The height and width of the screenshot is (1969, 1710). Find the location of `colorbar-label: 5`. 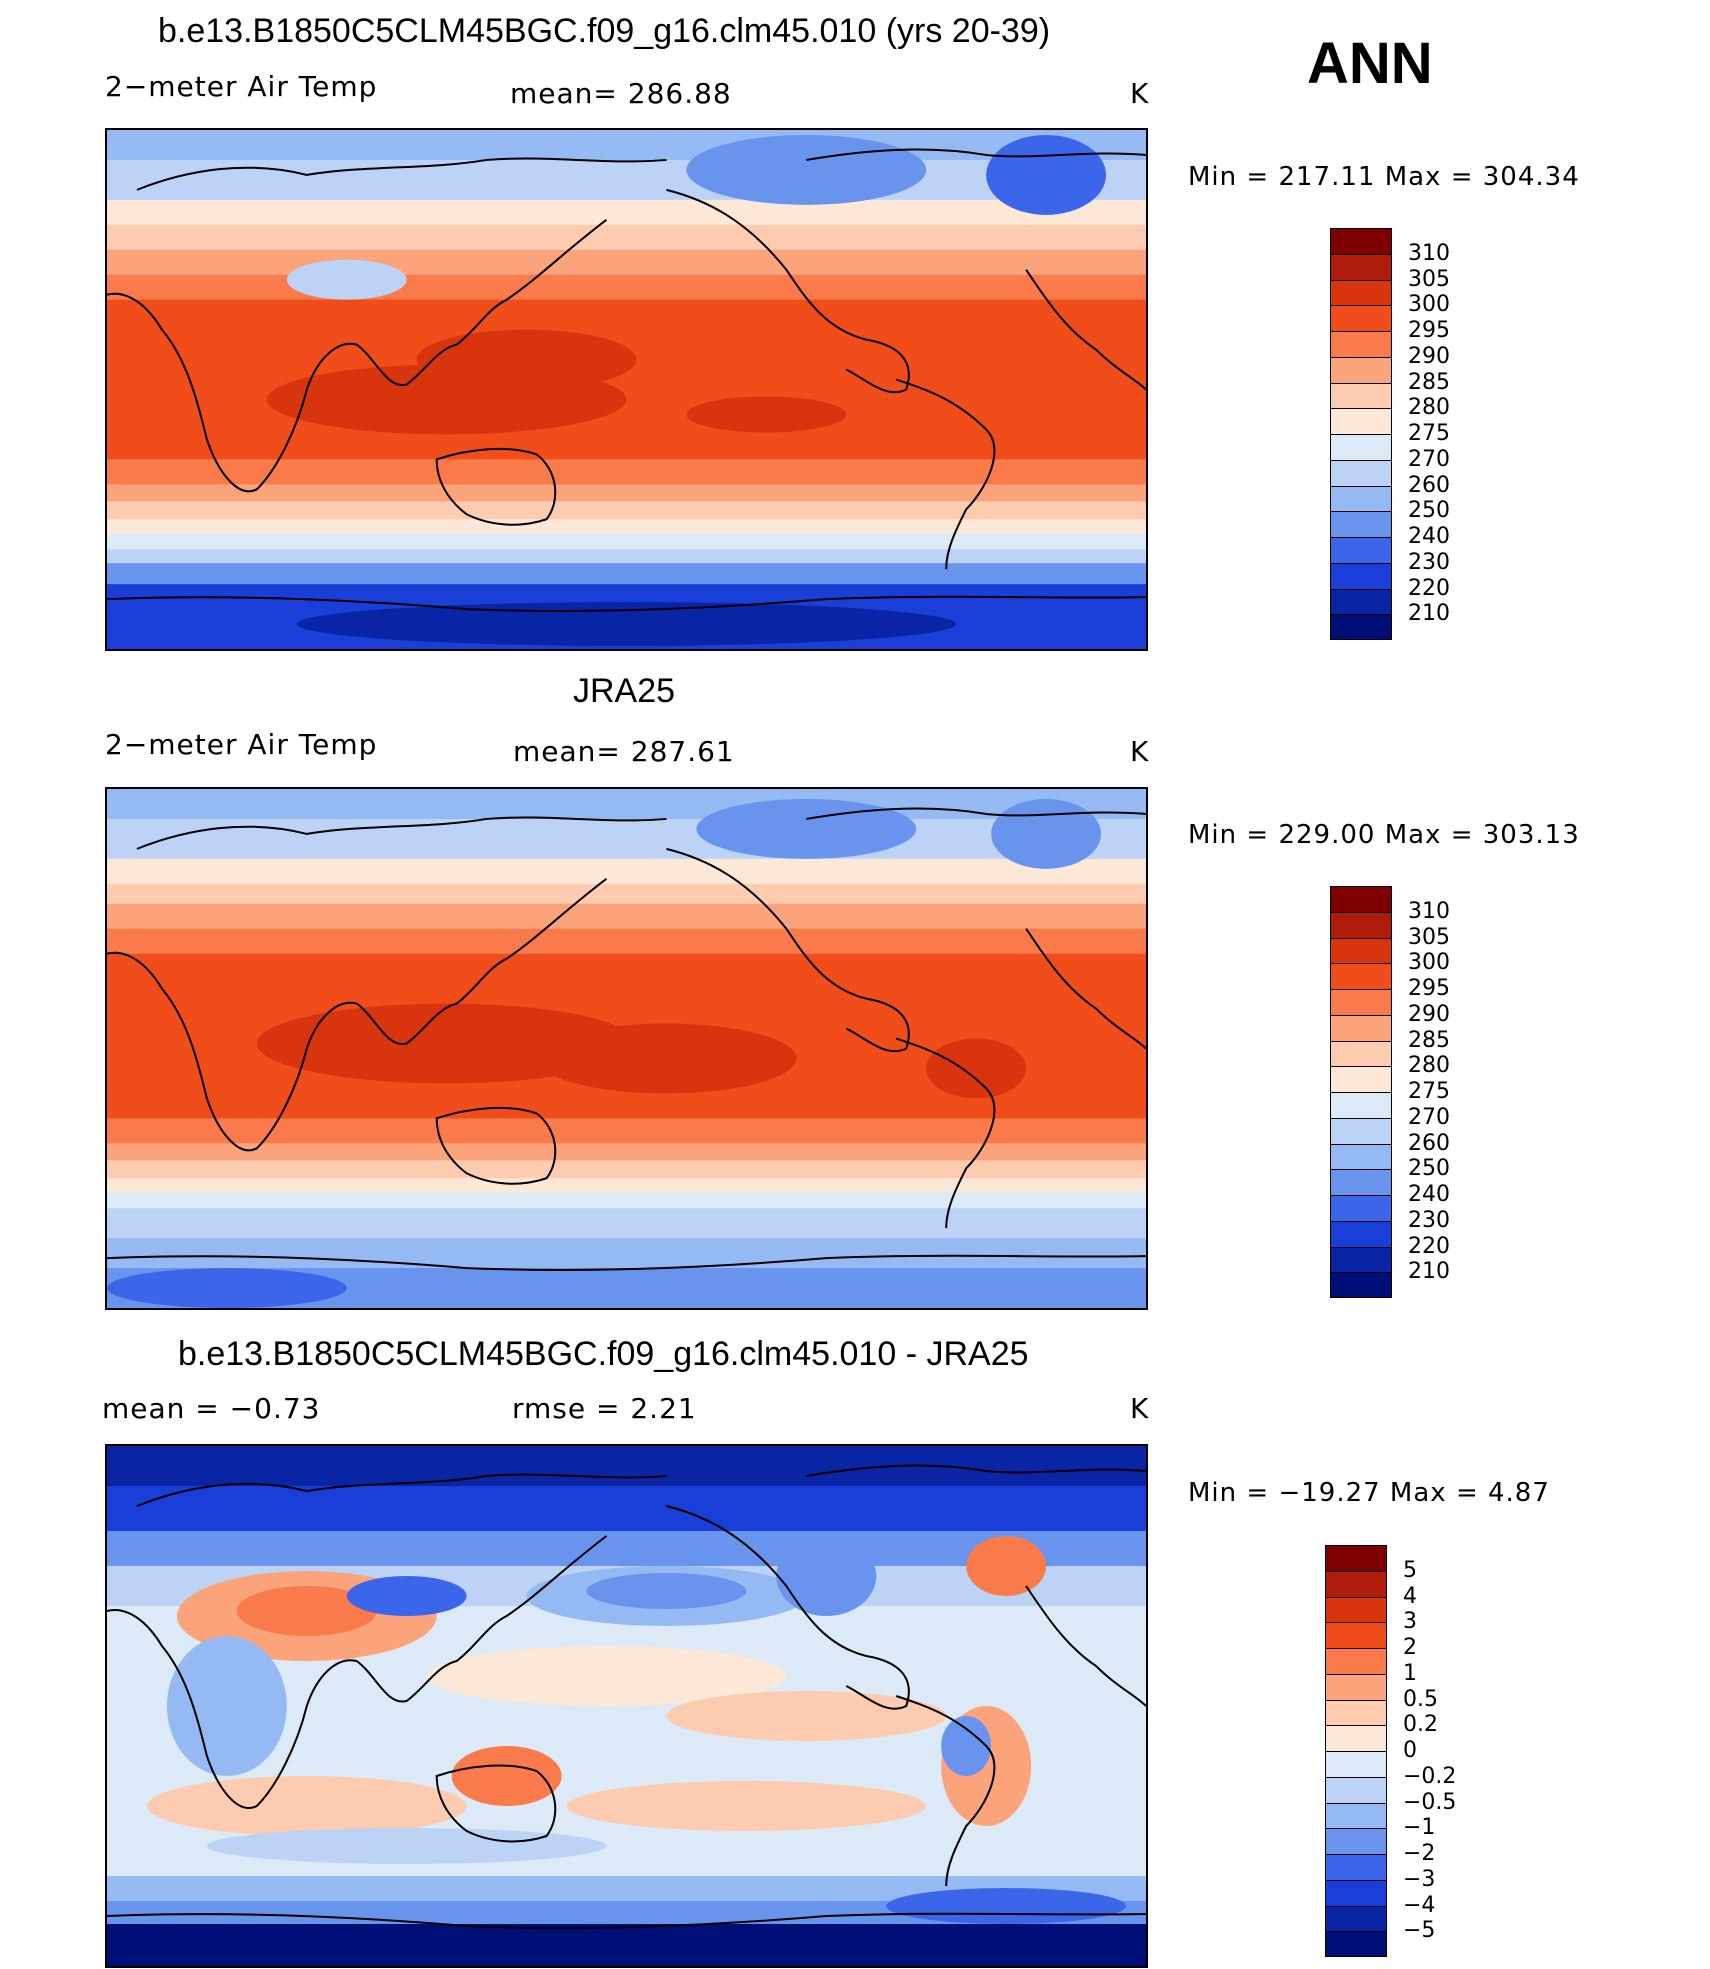

colorbar-label: 5 is located at coordinates (1410, 1570).